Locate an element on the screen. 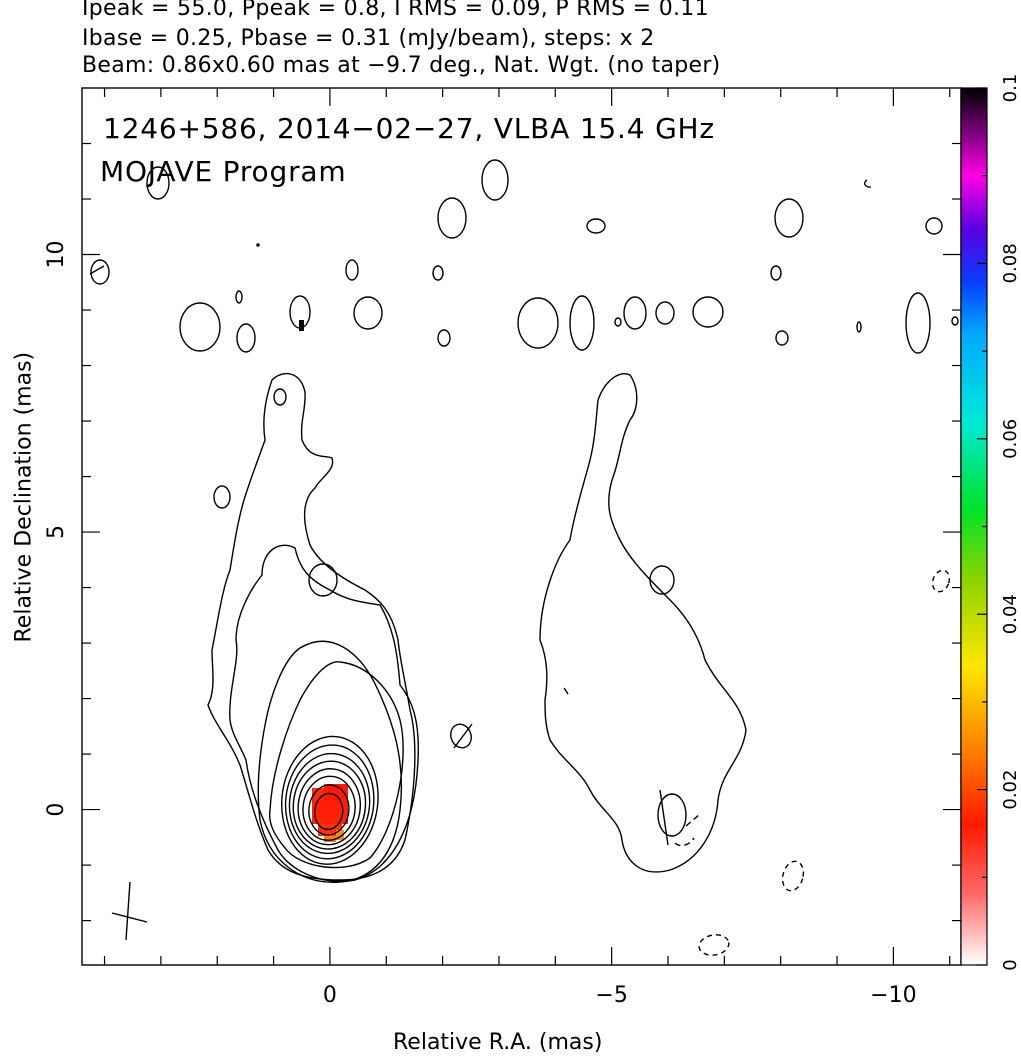 This screenshot has width=1021, height=1060. colorbar-tick-label: 0.04 is located at coordinates (1010, 614).